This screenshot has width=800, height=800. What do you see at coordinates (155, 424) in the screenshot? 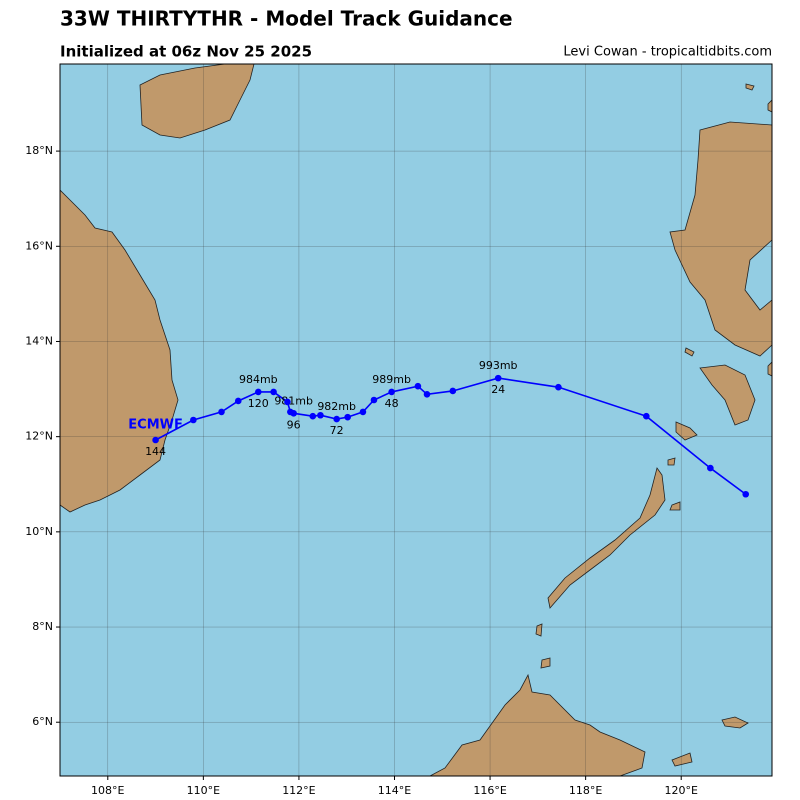
I see `model-label: ECMWF` at bounding box center [155, 424].